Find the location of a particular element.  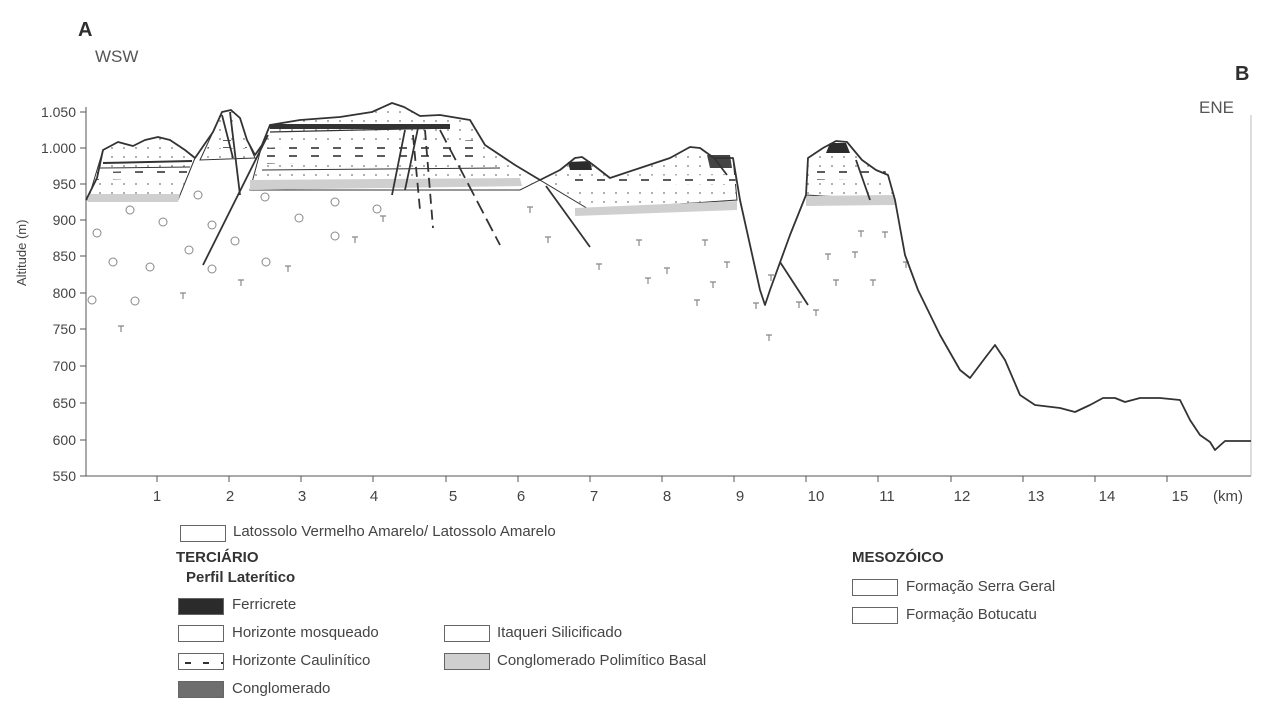

legend-heading-tertiary: TERCIÁRIO is located at coordinates (217, 557).